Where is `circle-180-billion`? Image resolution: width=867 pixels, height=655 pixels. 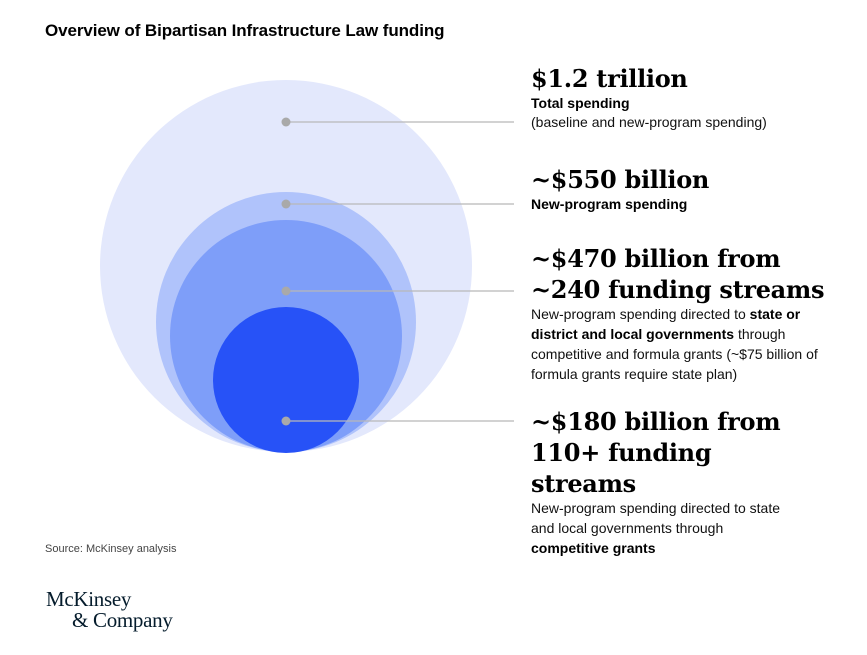
circle-180-billion is located at coordinates (286, 380).